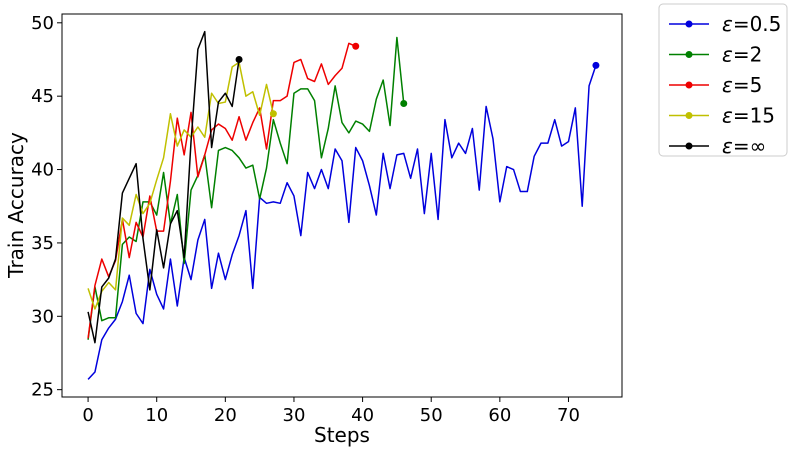 This screenshot has height=452, width=796. Describe the element at coordinates (431, 415) in the screenshot. I see `x-tick-label: 50` at that location.